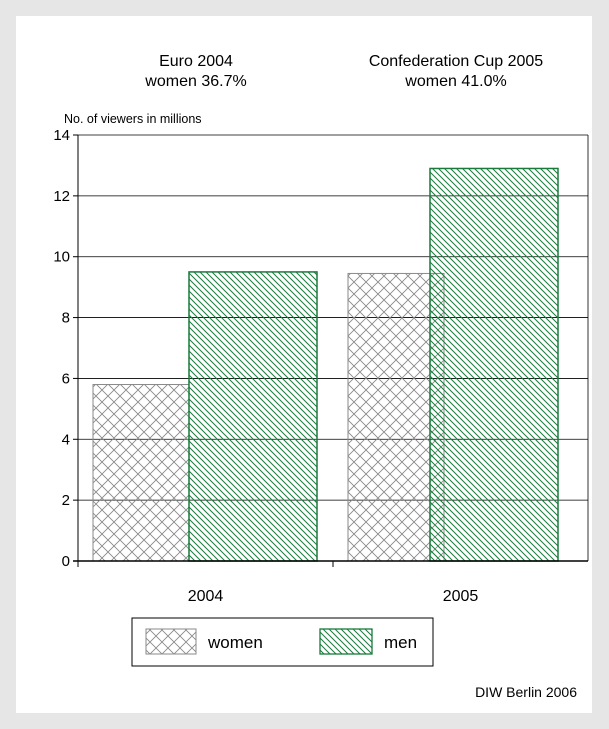  I want to click on annotation-1-line1: Euro 2004, so click(196, 61).